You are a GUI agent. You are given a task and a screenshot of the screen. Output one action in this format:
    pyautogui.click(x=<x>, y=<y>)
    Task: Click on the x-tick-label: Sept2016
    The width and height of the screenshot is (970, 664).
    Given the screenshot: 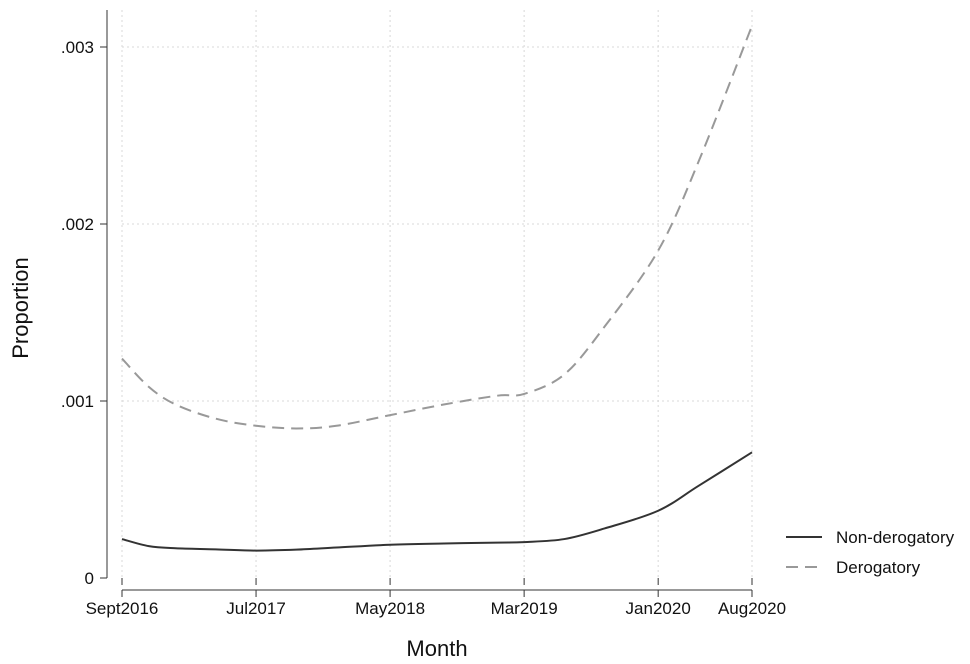 What is the action you would take?
    pyautogui.click(x=122, y=608)
    